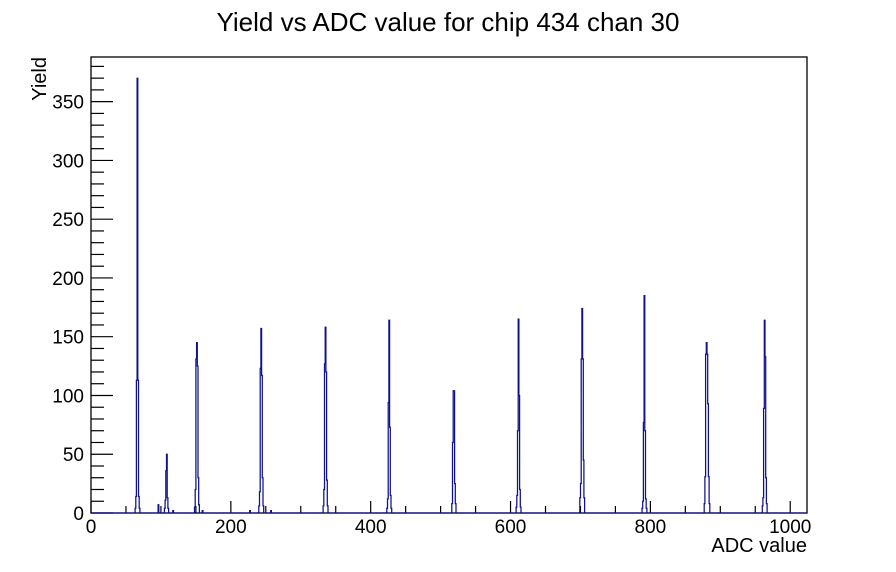  Describe the element at coordinates (651, 527) in the screenshot. I see `x-tick-label: 800` at that location.